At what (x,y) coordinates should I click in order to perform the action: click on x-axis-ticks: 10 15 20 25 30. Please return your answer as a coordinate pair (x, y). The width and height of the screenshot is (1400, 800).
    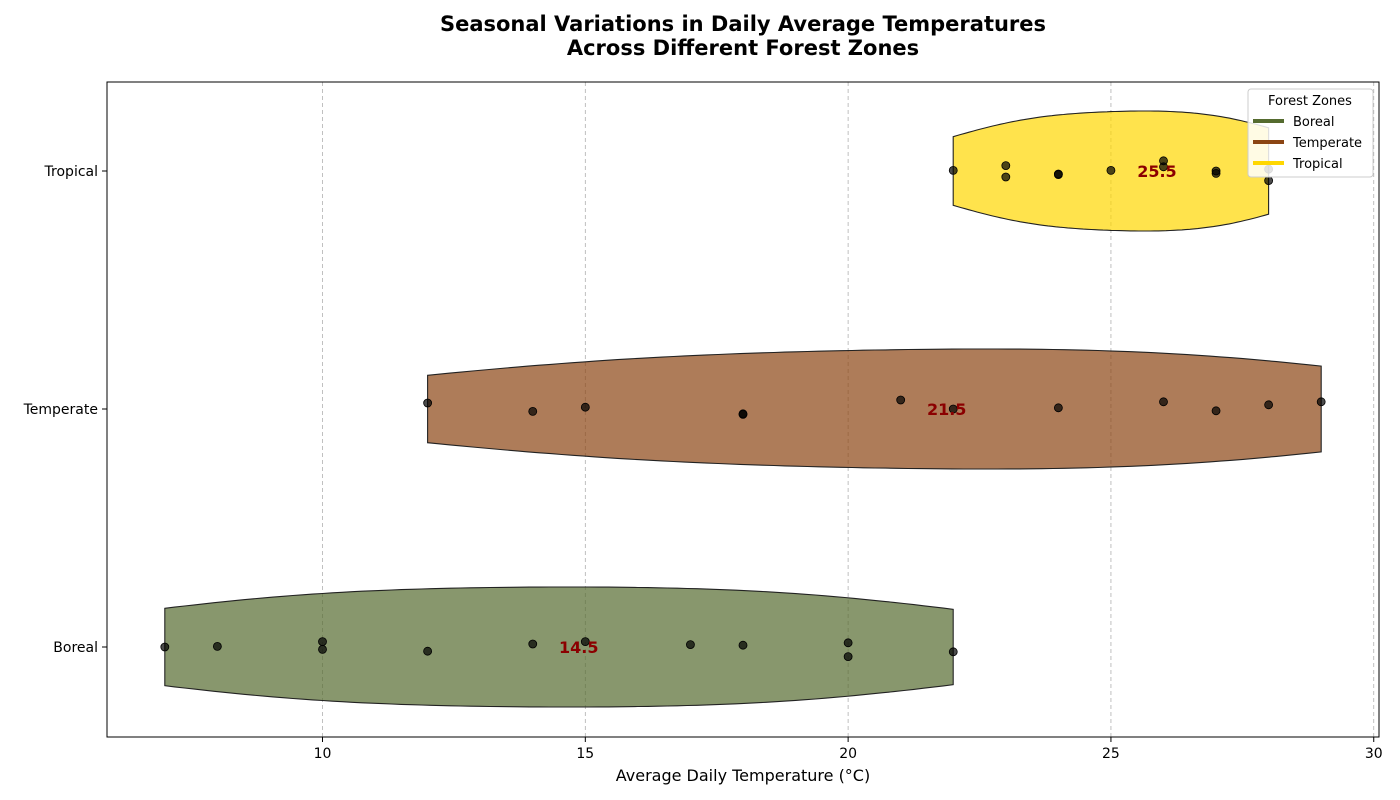
    Looking at the image, I should click on (848, 749).